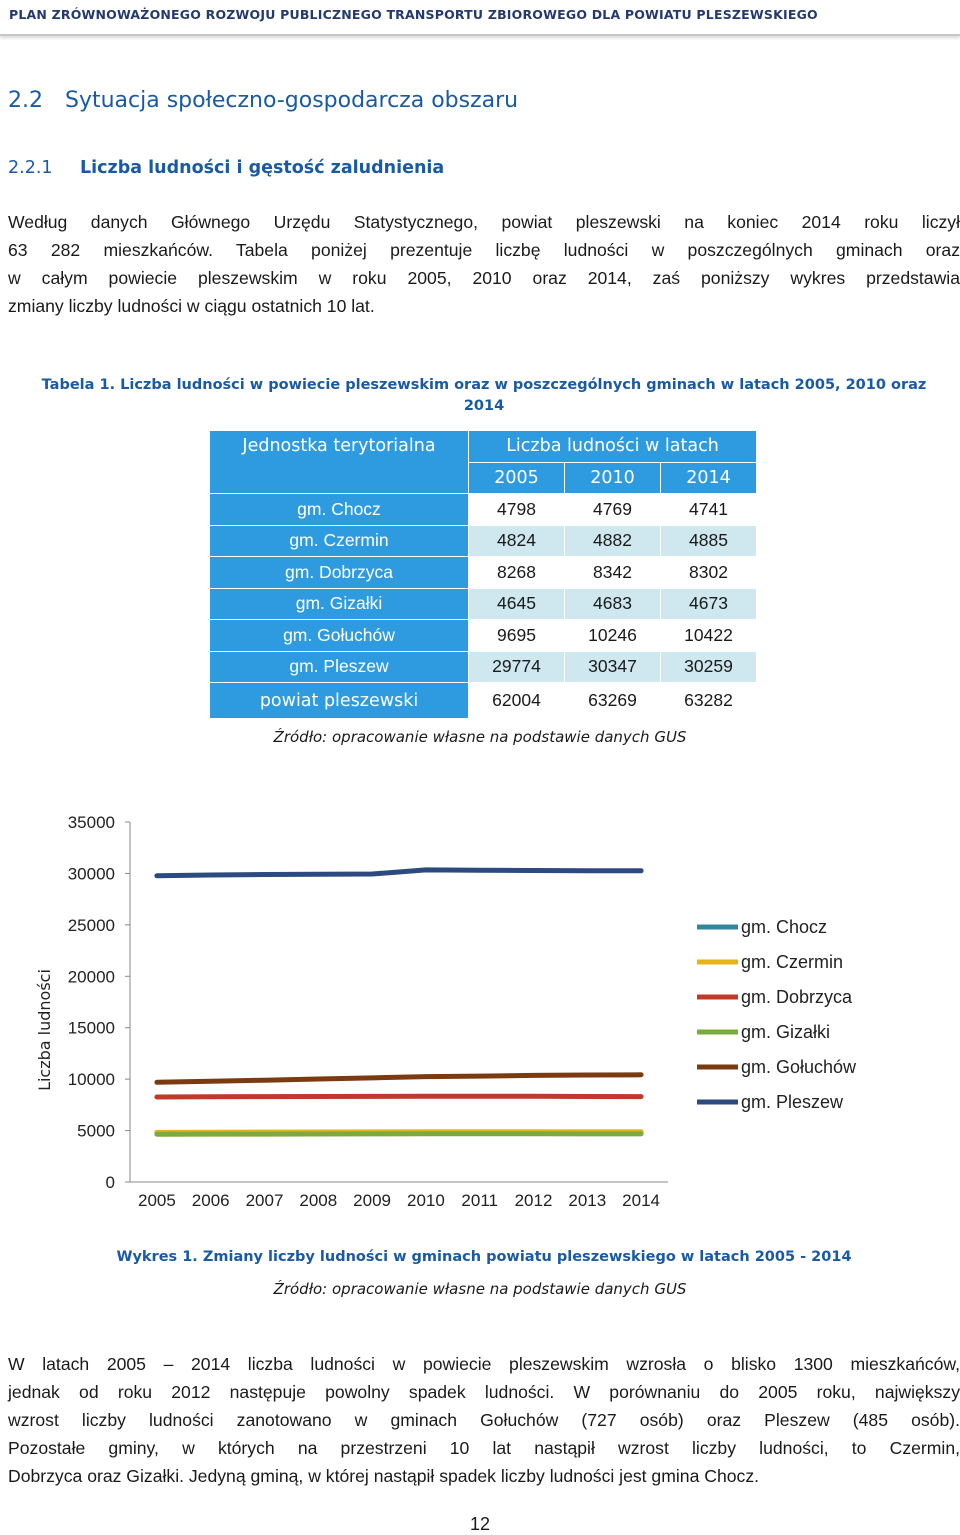 The height and width of the screenshot is (1535, 960). What do you see at coordinates (318, 1200) in the screenshot?
I see `x-tick-label: 2008` at bounding box center [318, 1200].